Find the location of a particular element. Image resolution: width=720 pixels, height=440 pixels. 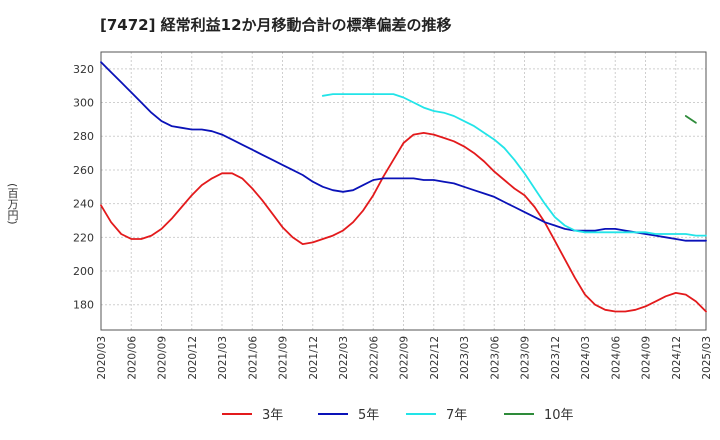

x-tick-label: 2021/12 is located at coordinates (314, 358).